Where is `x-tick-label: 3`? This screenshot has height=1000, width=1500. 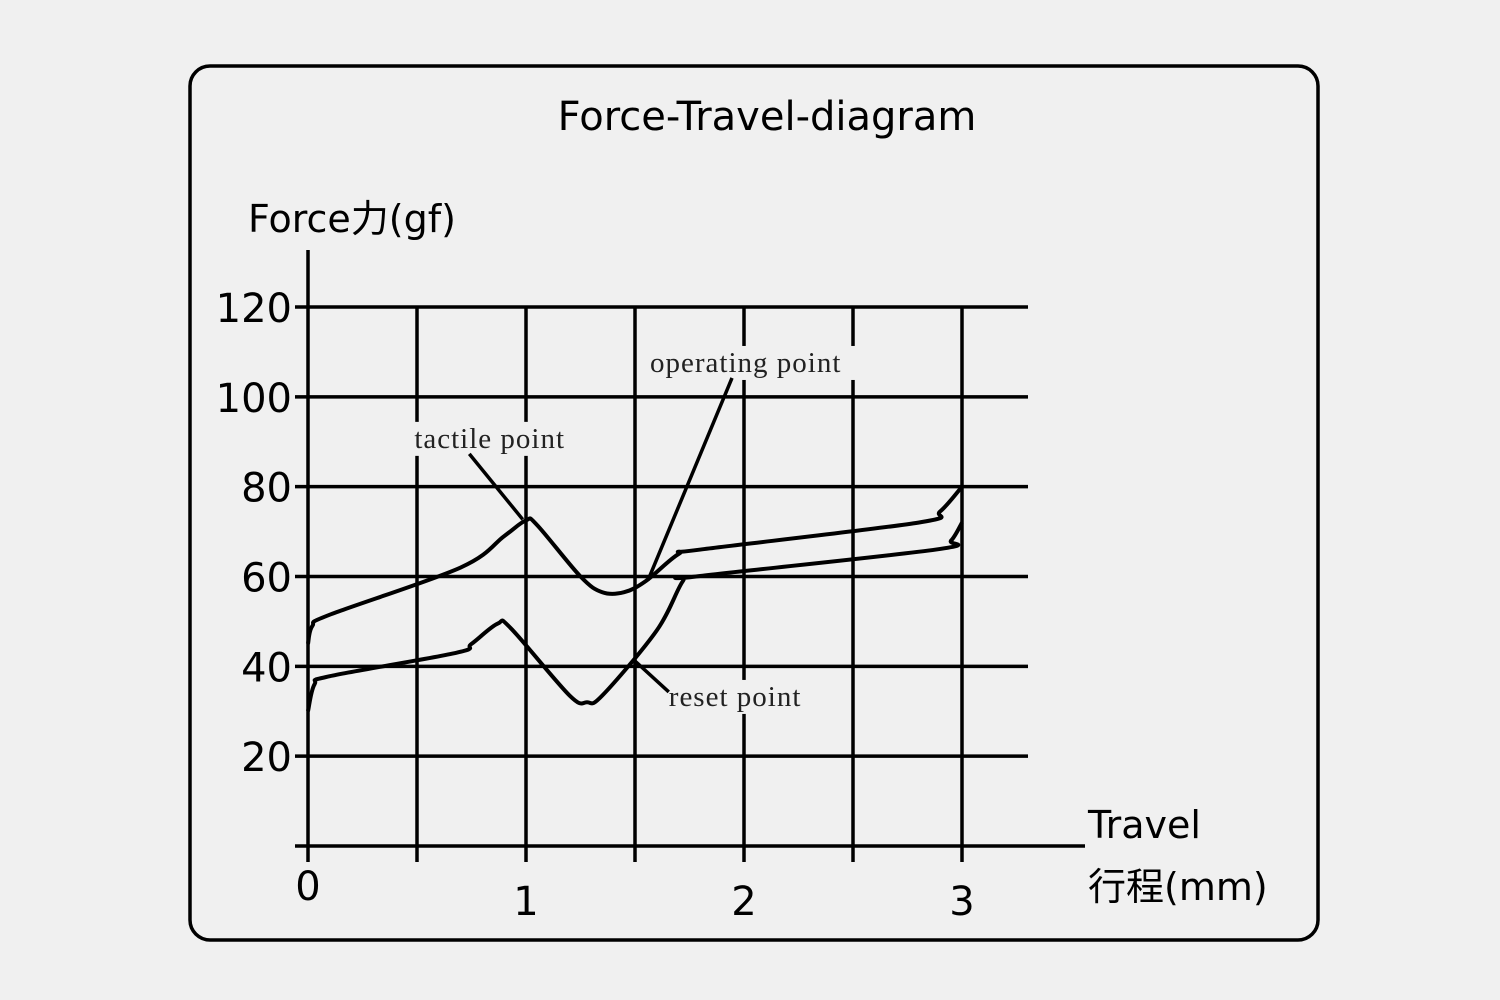
x-tick-label: 3 is located at coordinates (961, 902).